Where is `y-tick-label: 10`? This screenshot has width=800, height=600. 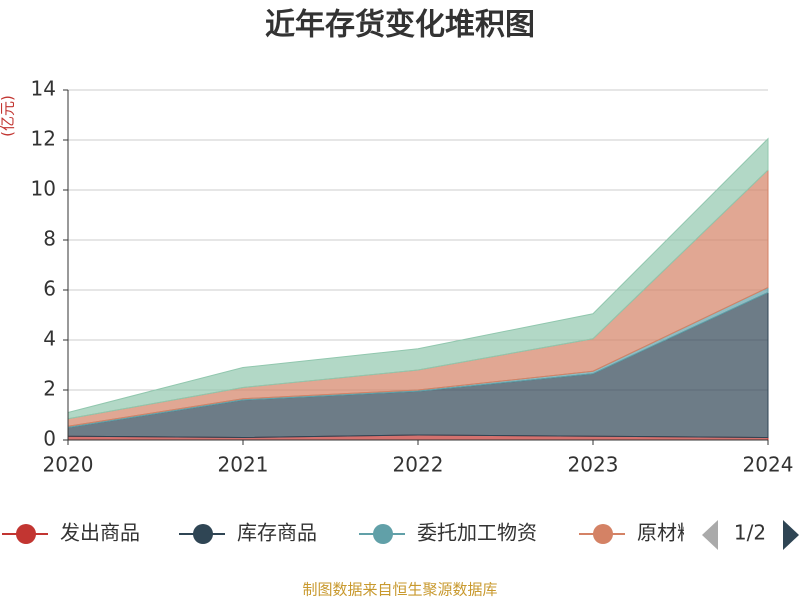
y-tick-label: 10 is located at coordinates (43, 189).